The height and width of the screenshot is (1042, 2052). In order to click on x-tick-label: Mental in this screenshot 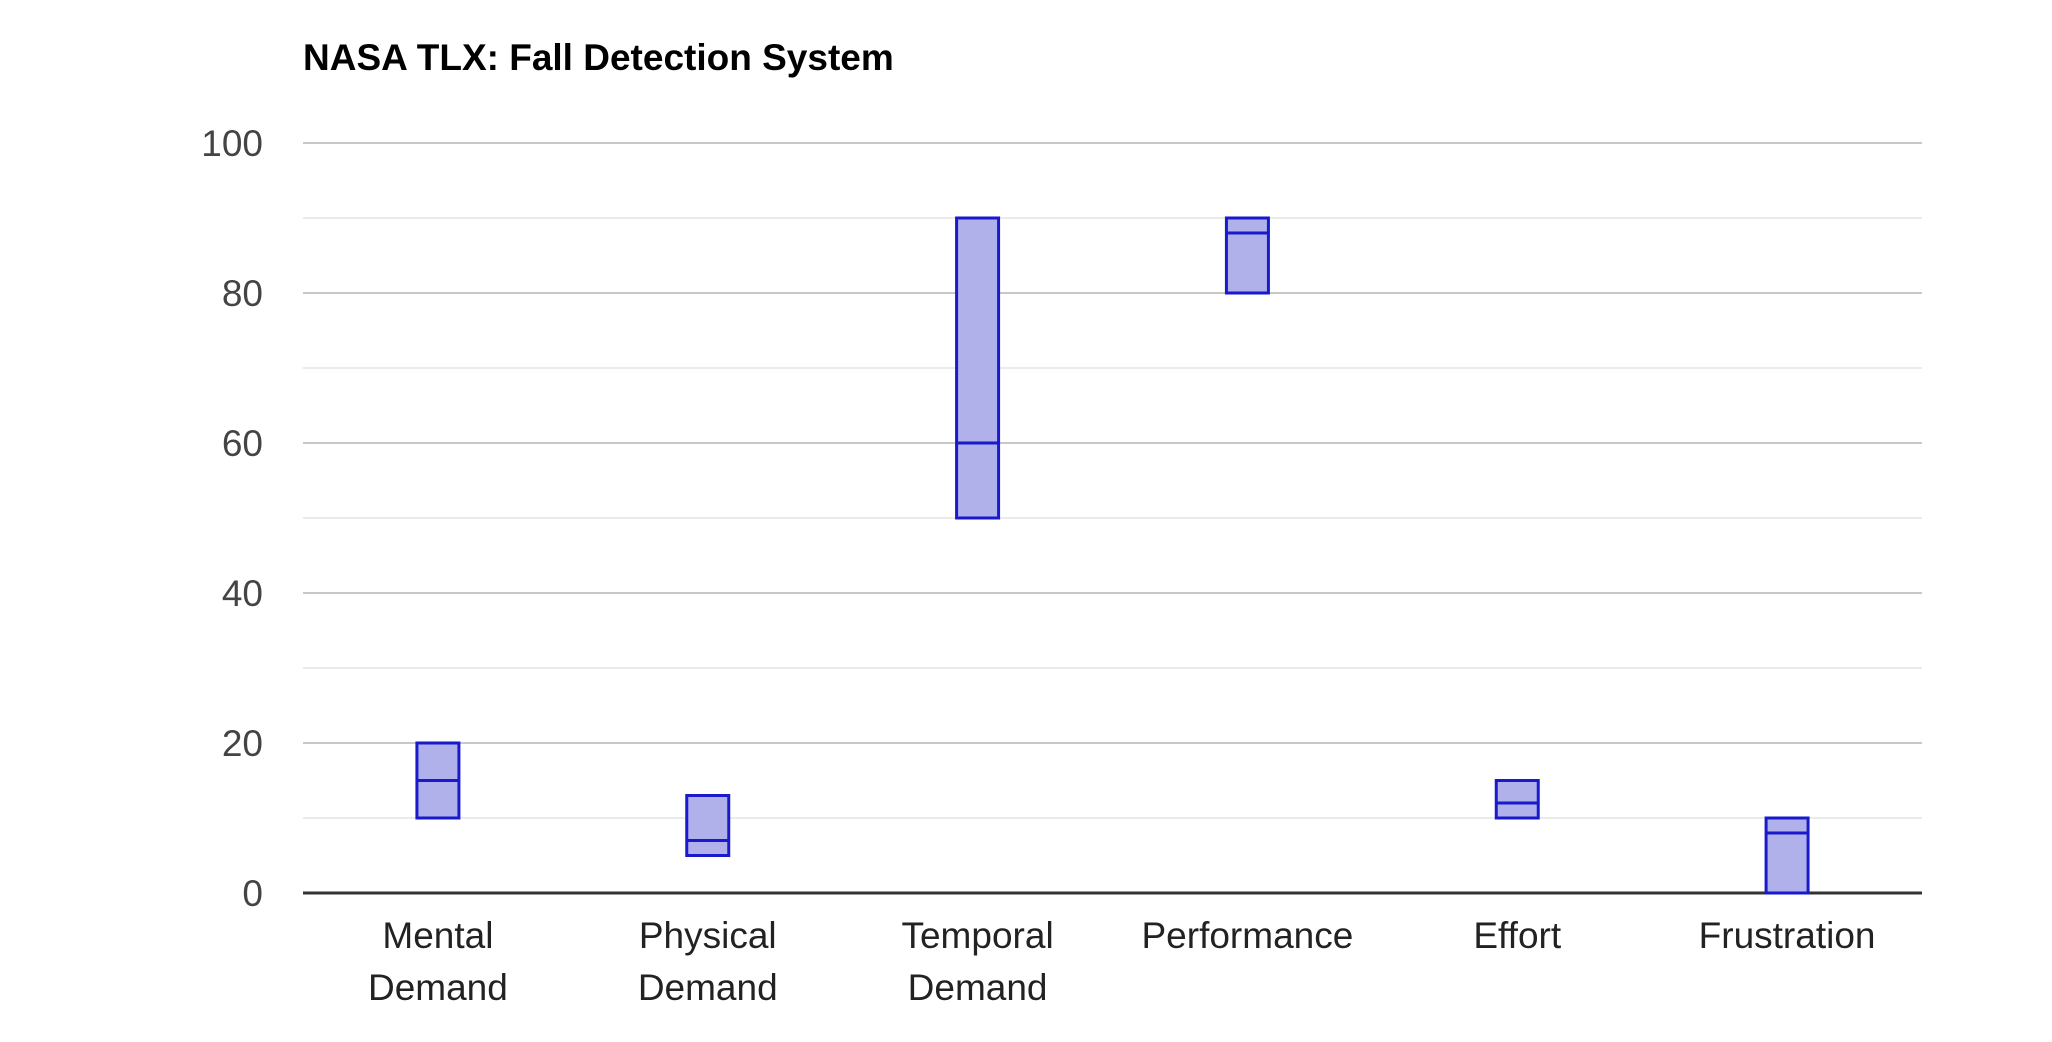, I will do `click(437, 935)`.